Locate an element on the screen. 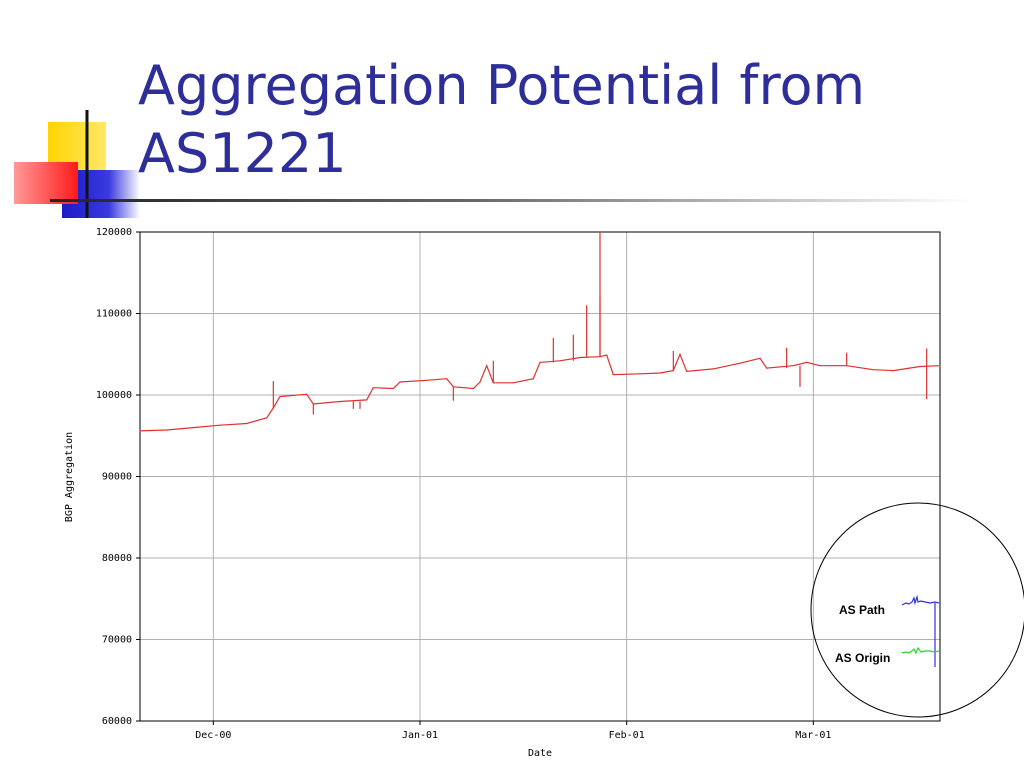  legend-as-origin-line is located at coordinates (920, 650).